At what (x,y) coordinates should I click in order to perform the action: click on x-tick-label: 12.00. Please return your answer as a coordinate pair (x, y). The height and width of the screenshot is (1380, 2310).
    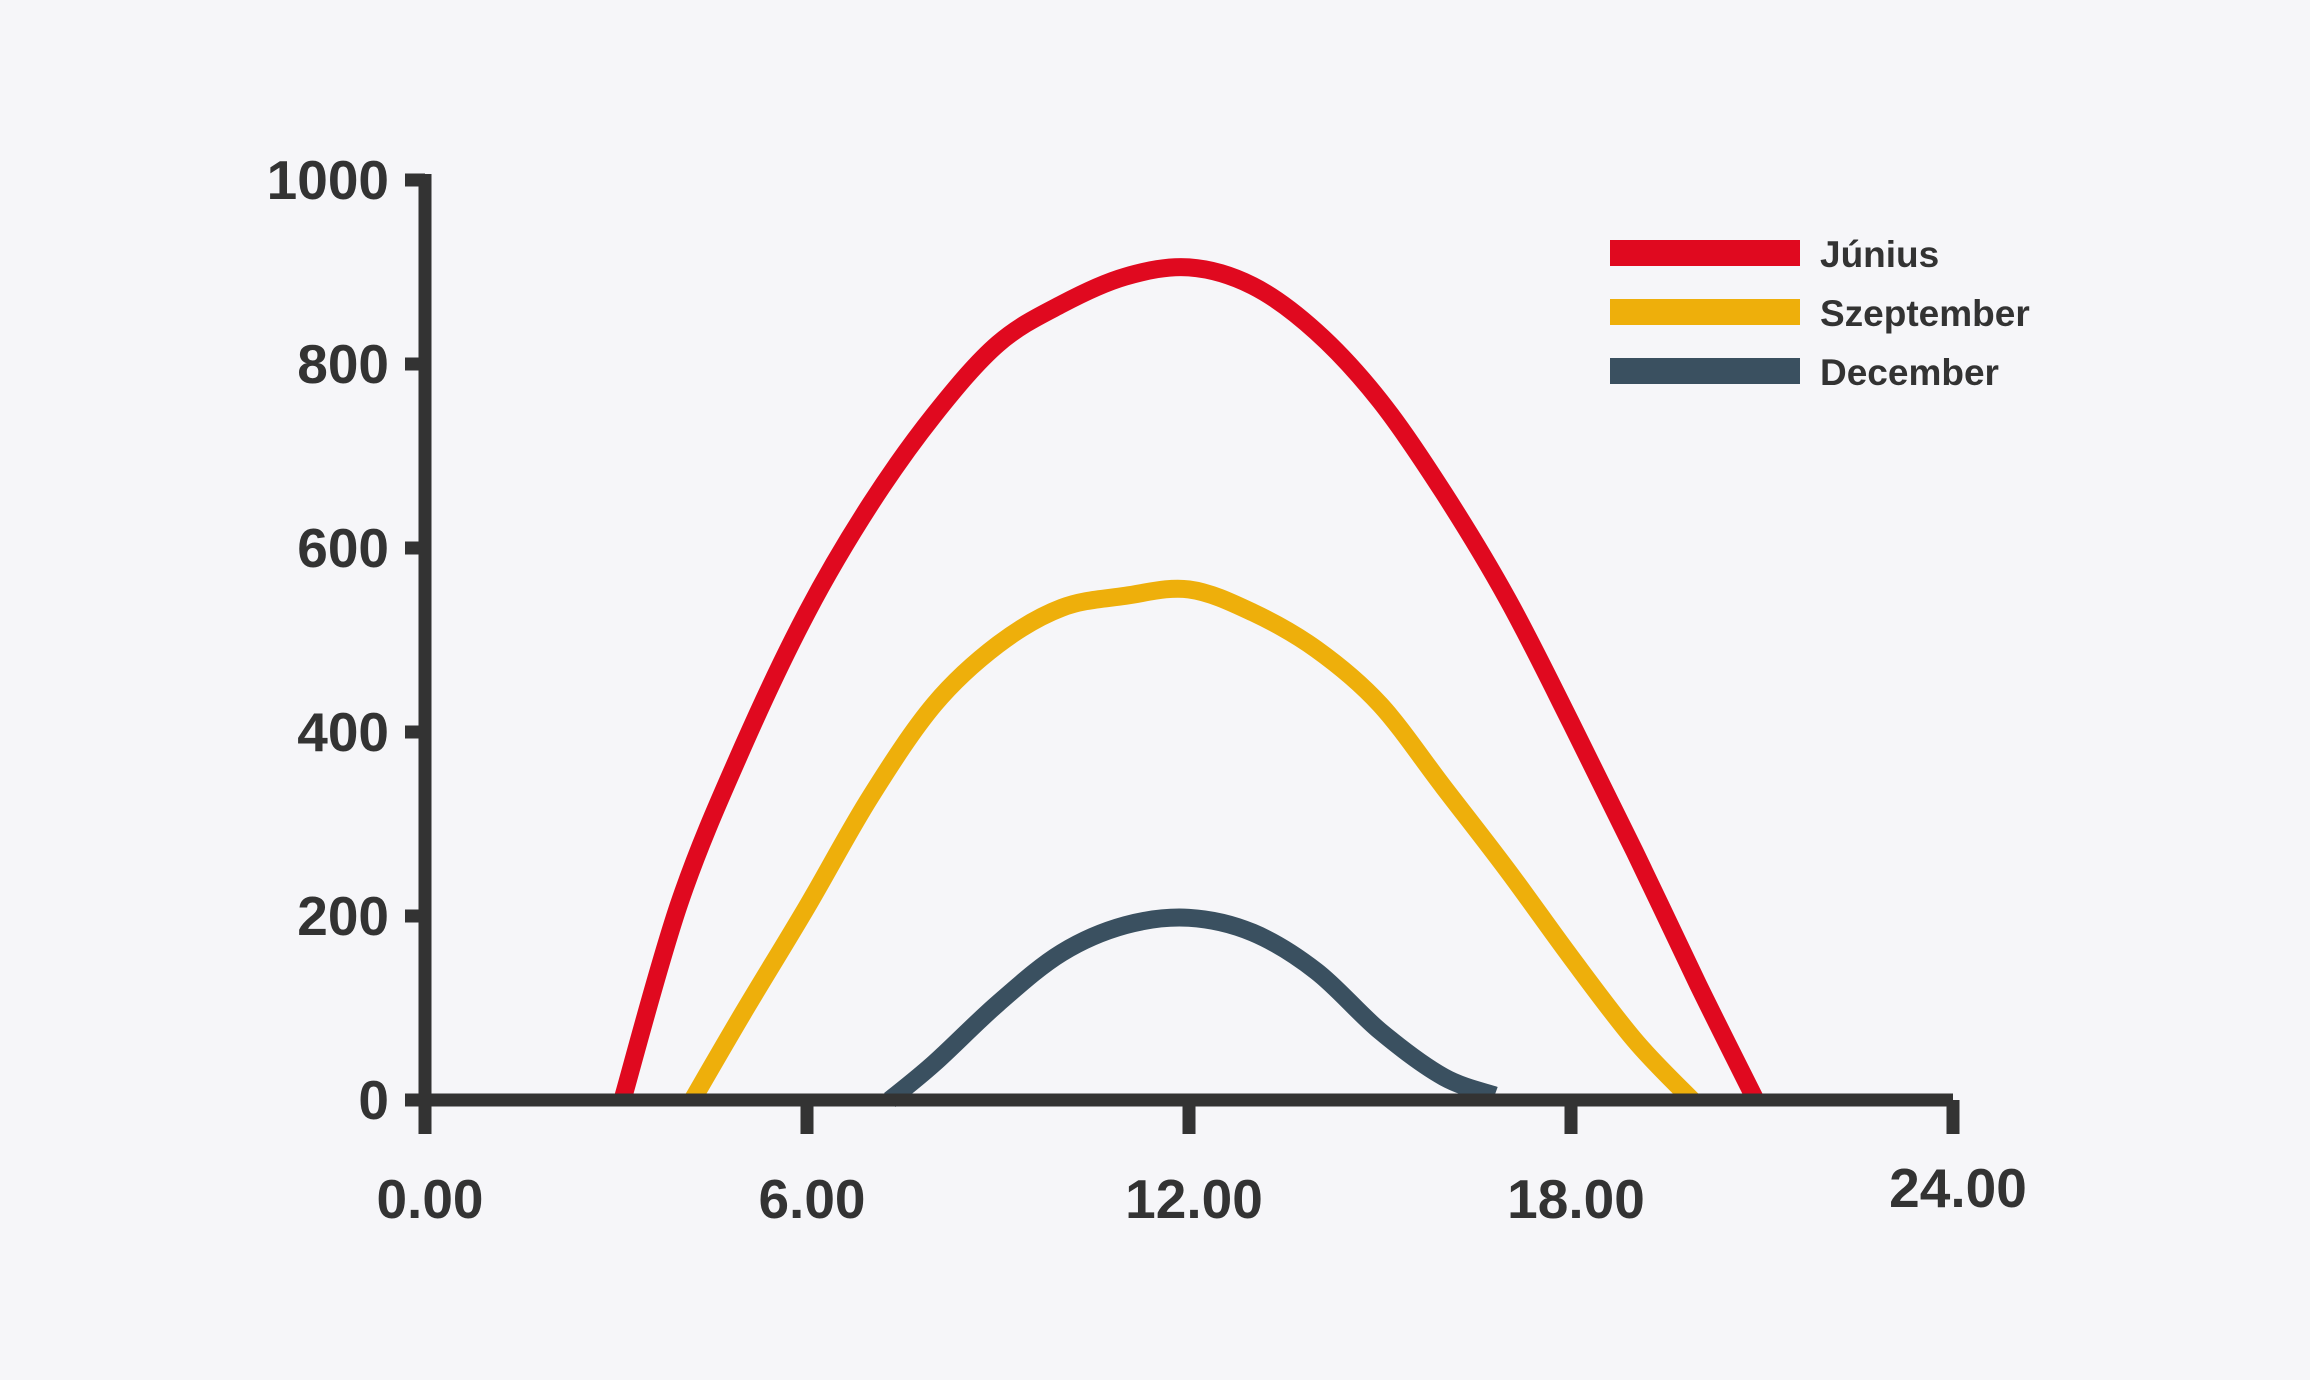
    Looking at the image, I should click on (1194, 1199).